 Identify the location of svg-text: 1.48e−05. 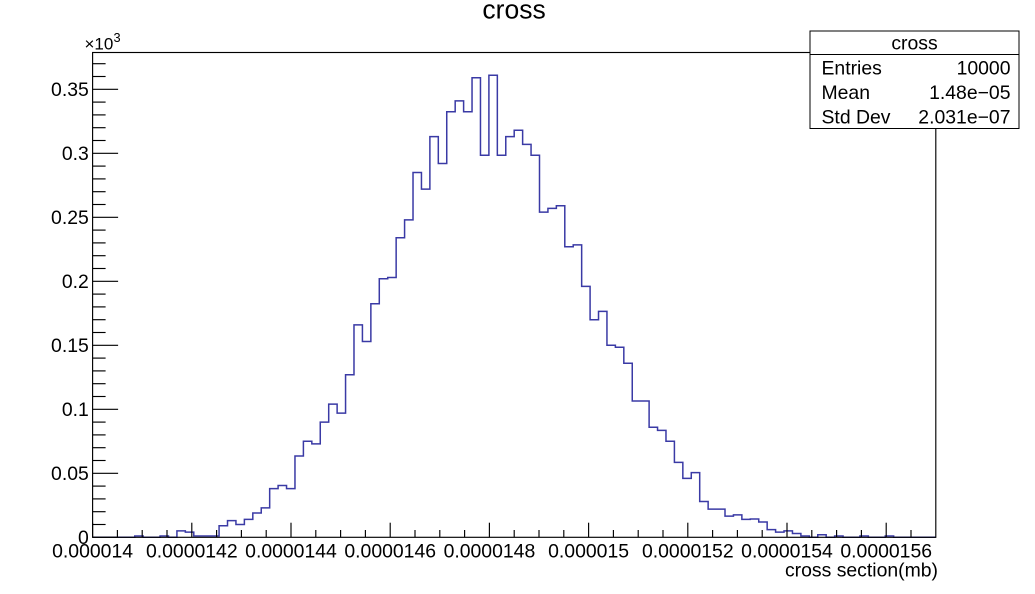
(967, 93).